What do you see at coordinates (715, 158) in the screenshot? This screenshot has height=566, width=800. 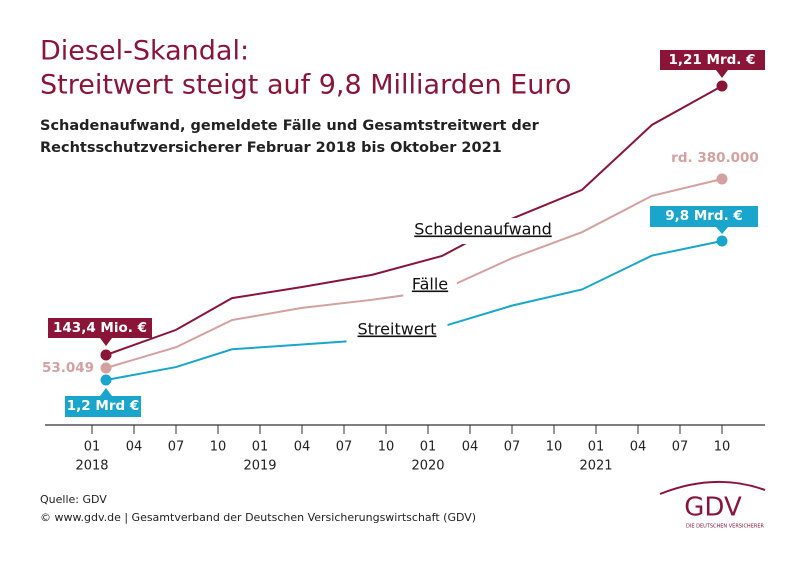 I see `value-label: rd. 380.000` at bounding box center [715, 158].